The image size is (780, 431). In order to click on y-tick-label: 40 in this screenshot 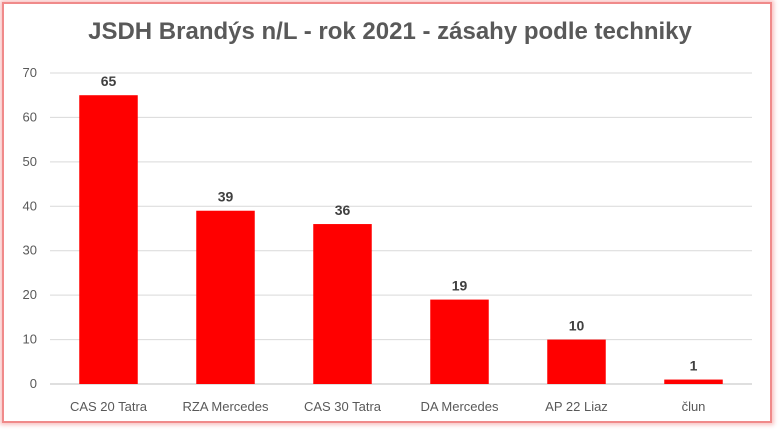, I will do `click(30, 205)`.